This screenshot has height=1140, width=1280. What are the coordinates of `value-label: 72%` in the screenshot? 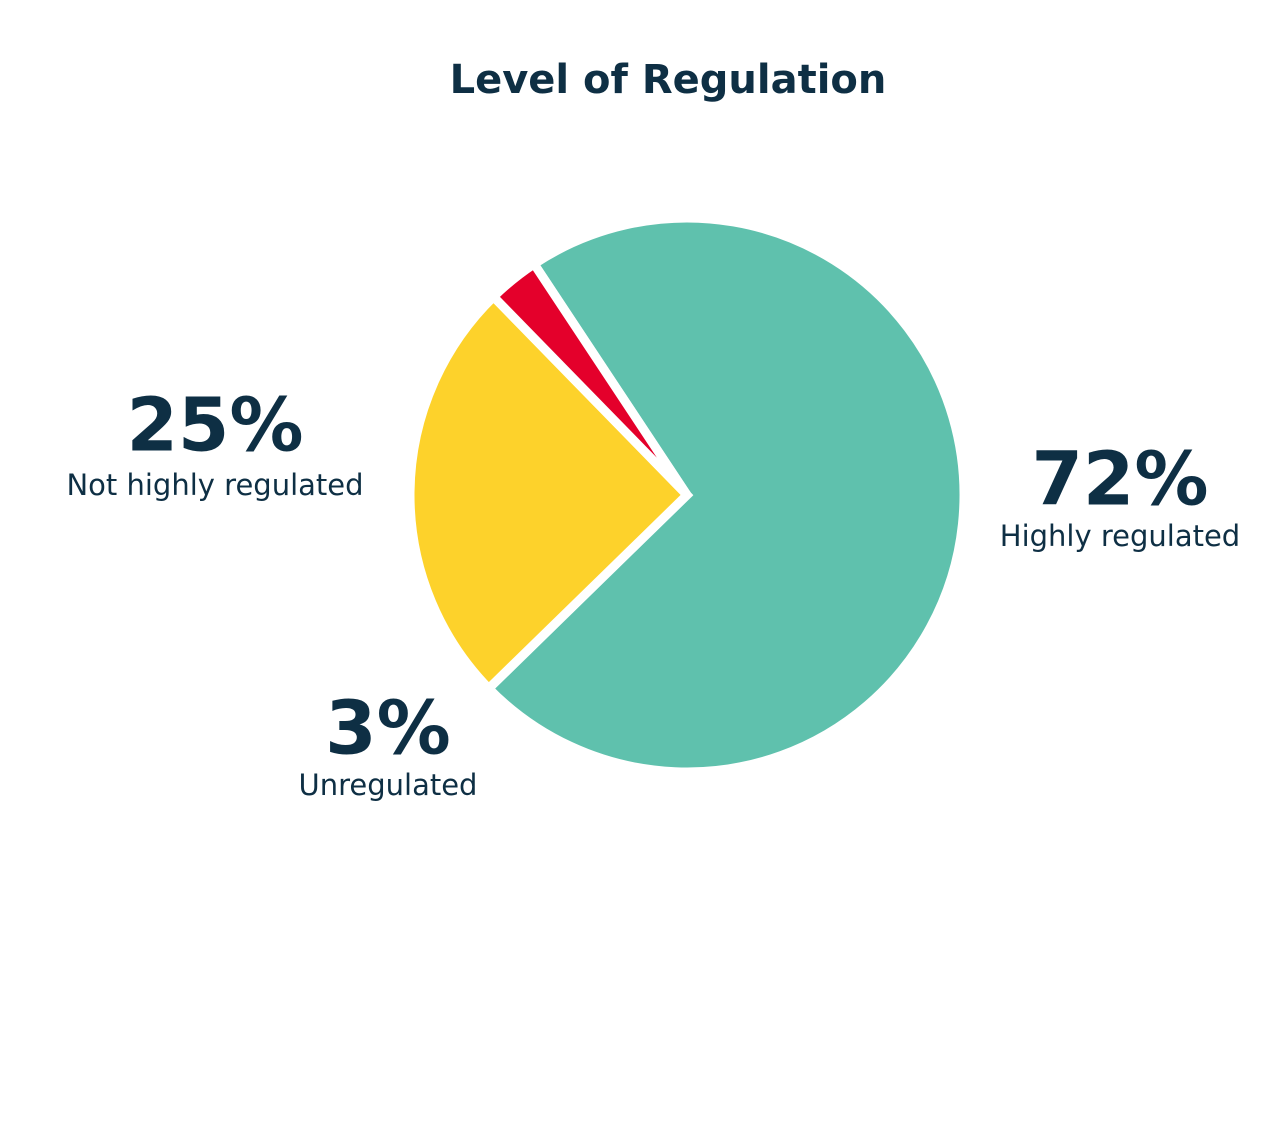 It's located at (1119, 480).